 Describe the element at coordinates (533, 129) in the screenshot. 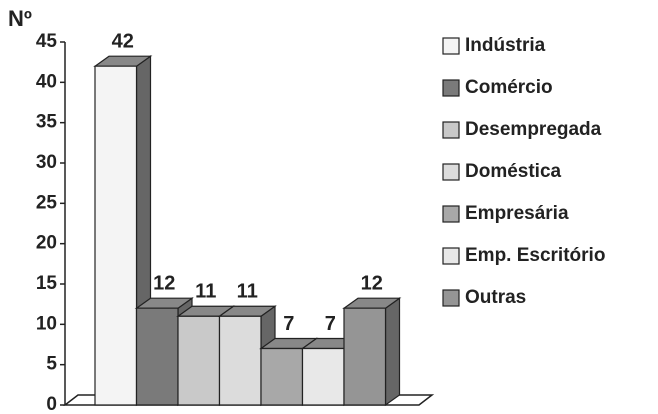

I see `legend-label: Desempregada` at that location.